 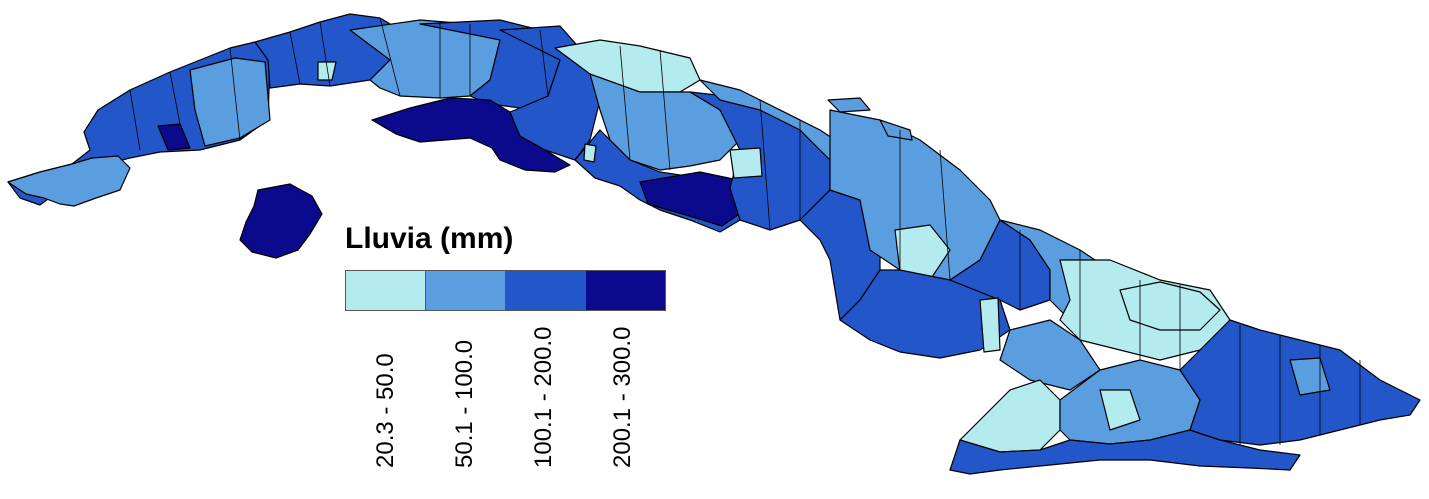 What do you see at coordinates (69, 181) in the screenshot?
I see `region-guanahacabibes` at bounding box center [69, 181].